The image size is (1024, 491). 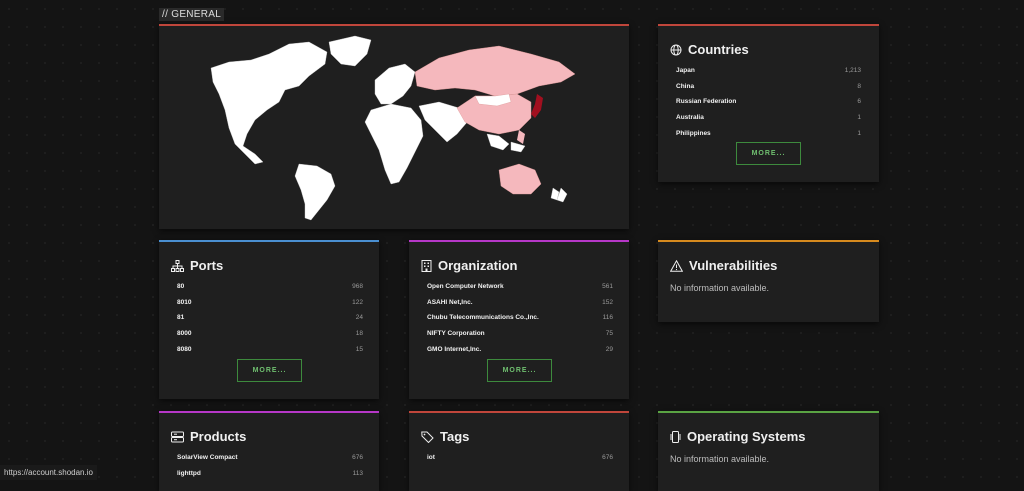 What do you see at coordinates (177, 265) in the screenshot?
I see `network-icon` at bounding box center [177, 265].